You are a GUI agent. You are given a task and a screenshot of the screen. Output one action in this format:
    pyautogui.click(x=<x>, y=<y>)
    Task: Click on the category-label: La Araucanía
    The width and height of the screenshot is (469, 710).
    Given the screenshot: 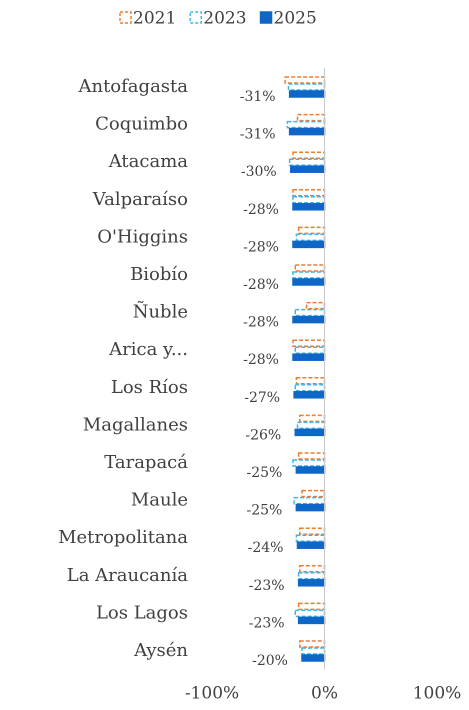 What is the action you would take?
    pyautogui.click(x=127, y=575)
    